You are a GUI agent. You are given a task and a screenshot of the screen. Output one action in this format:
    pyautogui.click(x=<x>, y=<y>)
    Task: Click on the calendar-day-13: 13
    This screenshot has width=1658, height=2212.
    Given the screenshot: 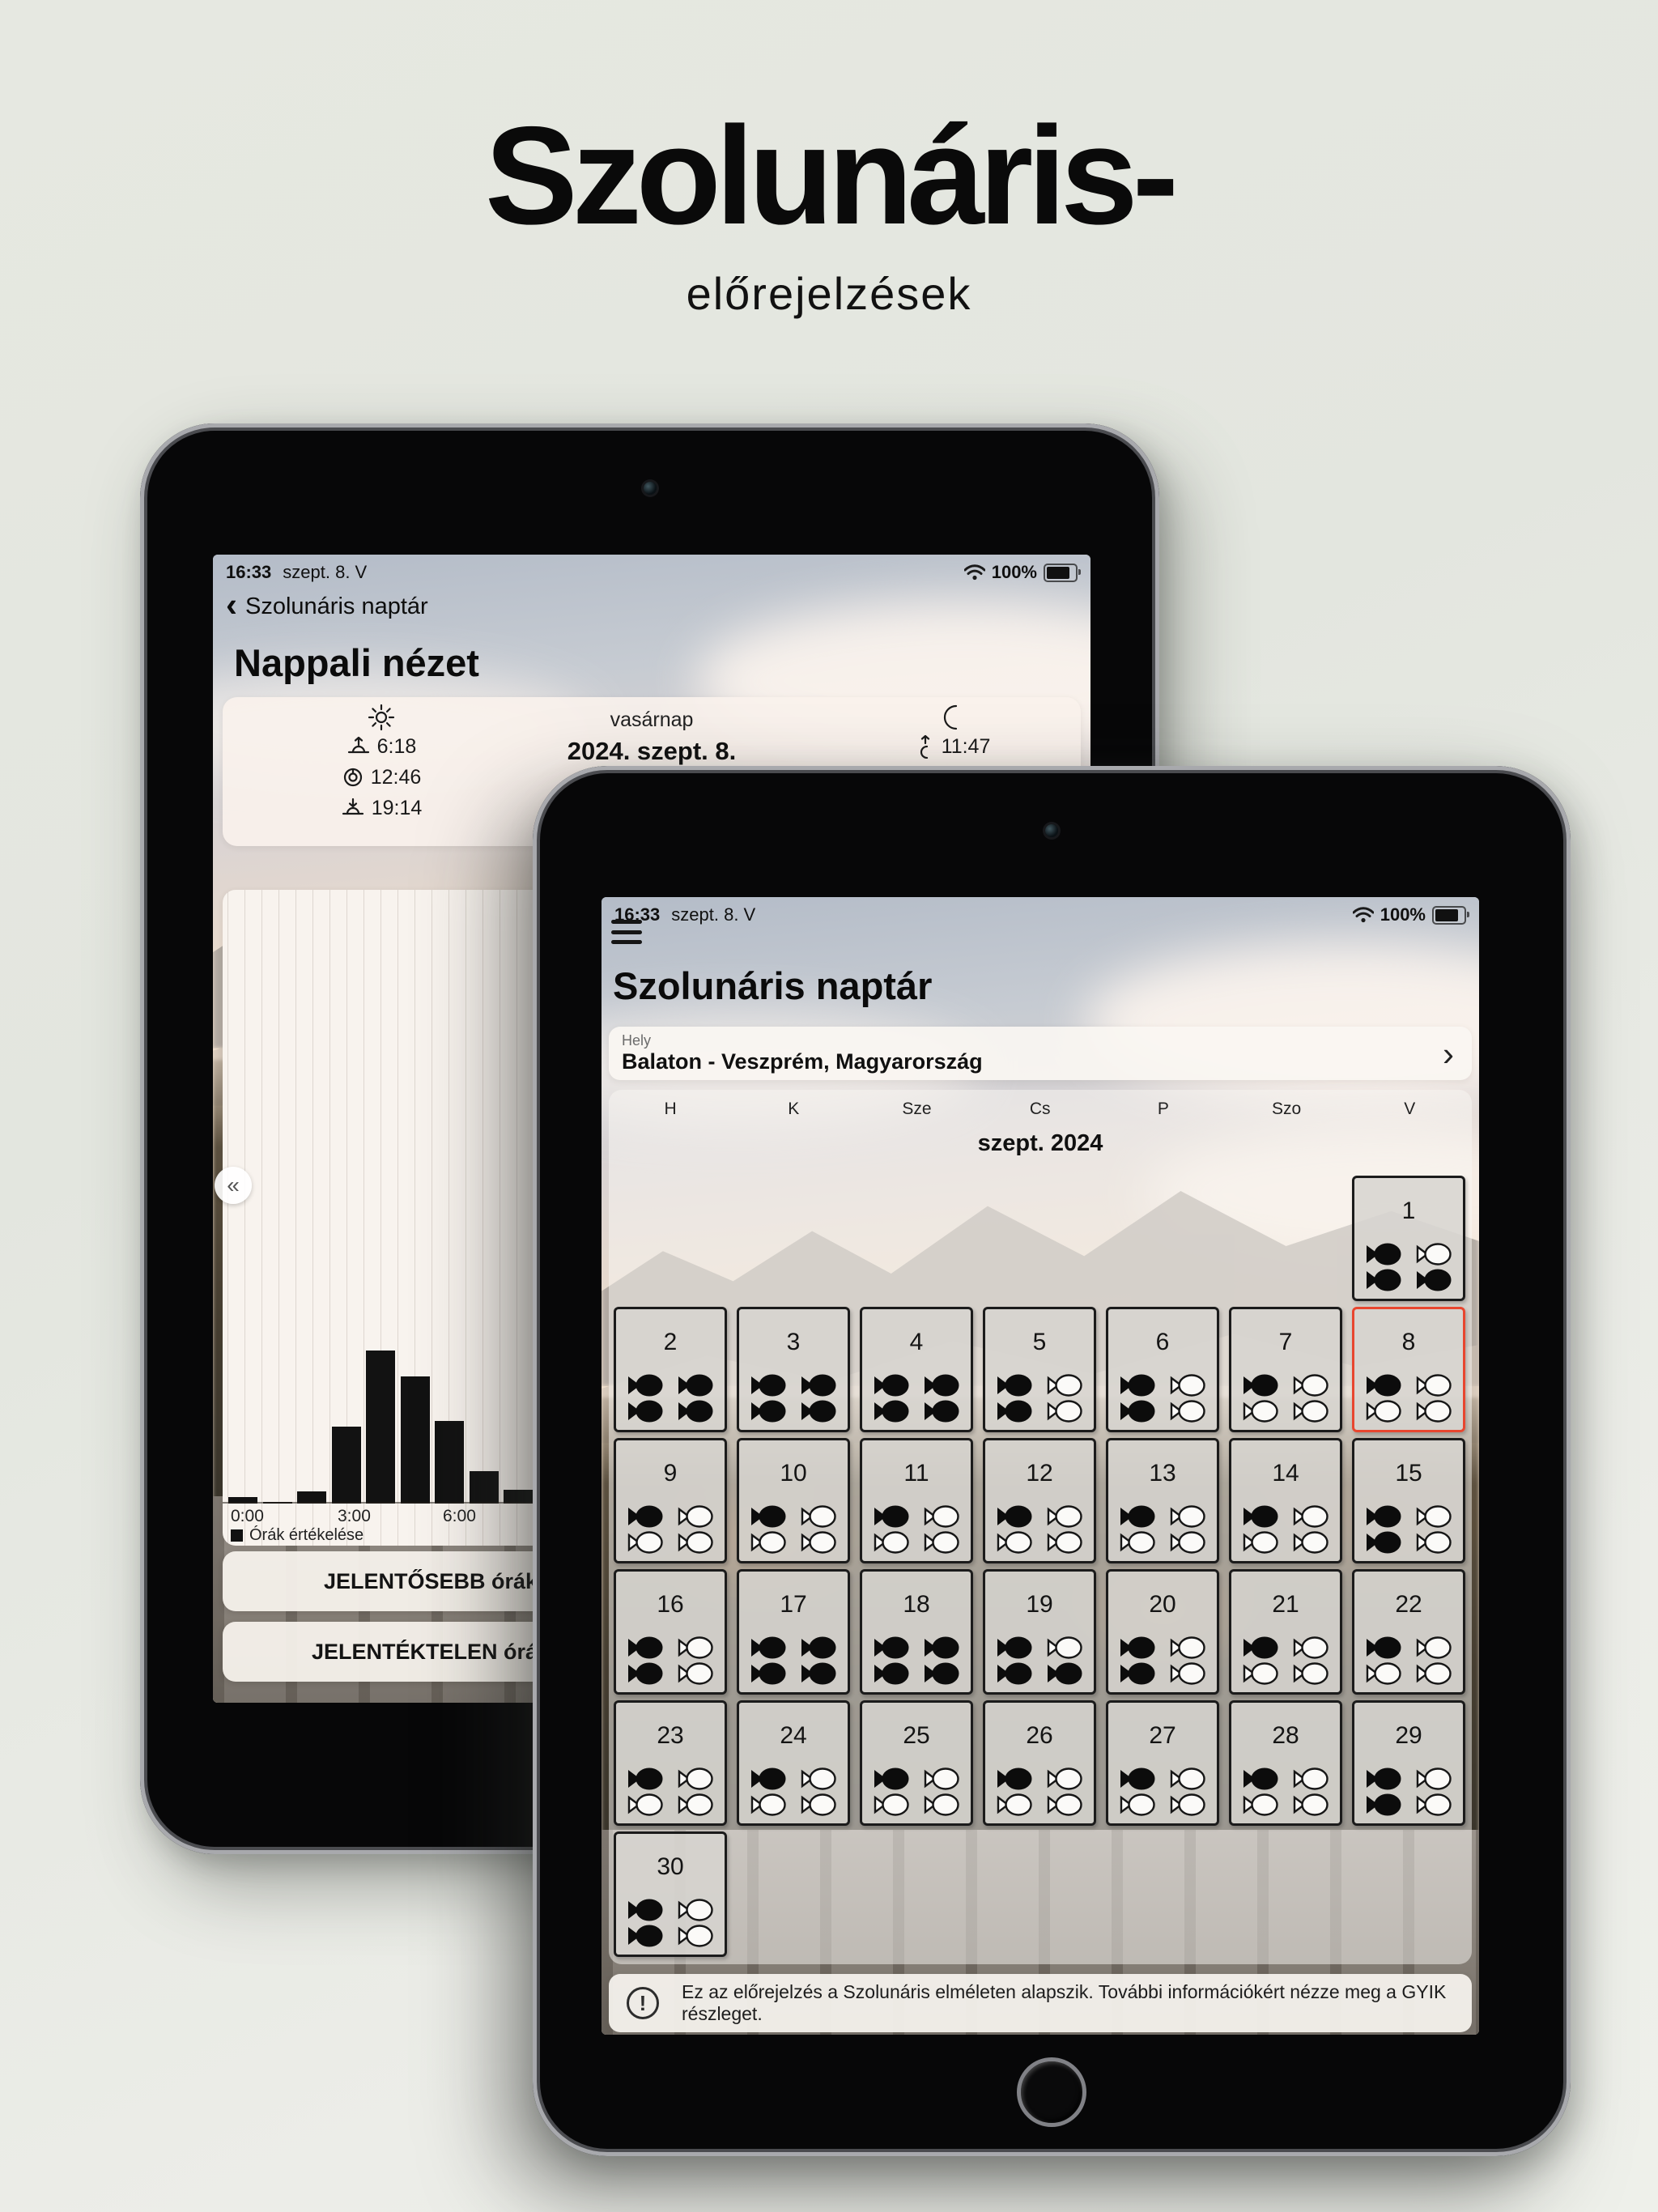 What is the action you would take?
    pyautogui.click(x=1162, y=1500)
    